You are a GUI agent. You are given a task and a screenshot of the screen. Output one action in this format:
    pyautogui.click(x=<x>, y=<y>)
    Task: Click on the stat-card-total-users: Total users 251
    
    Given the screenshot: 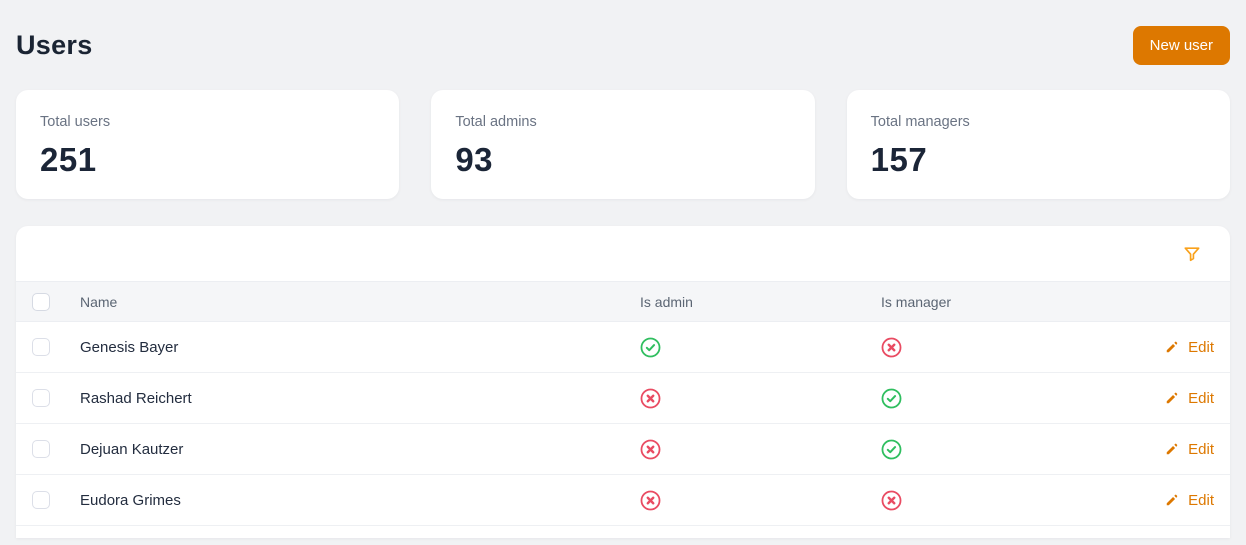 What is the action you would take?
    pyautogui.click(x=208, y=144)
    